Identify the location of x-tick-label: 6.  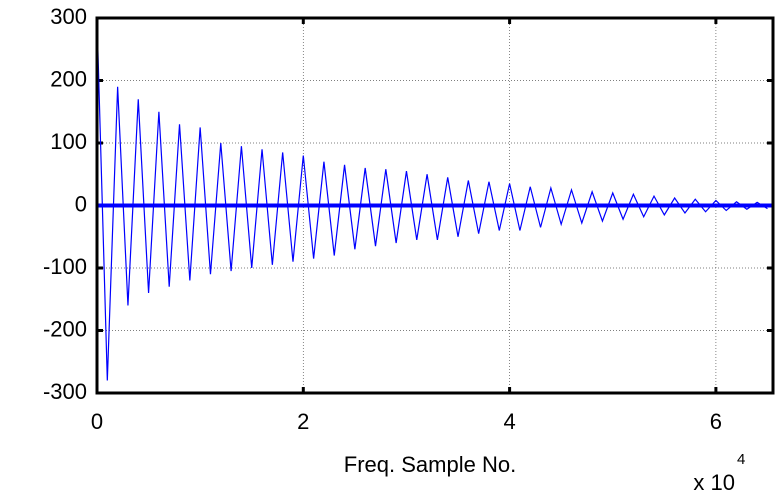
(716, 421).